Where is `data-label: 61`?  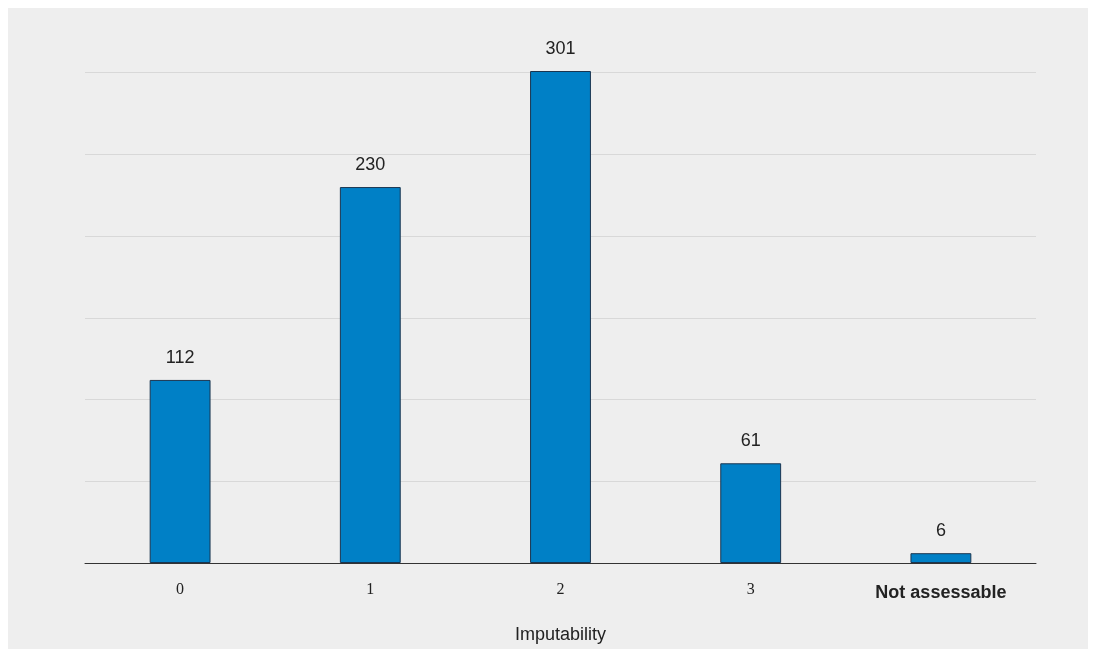
data-label: 61 is located at coordinates (750, 440).